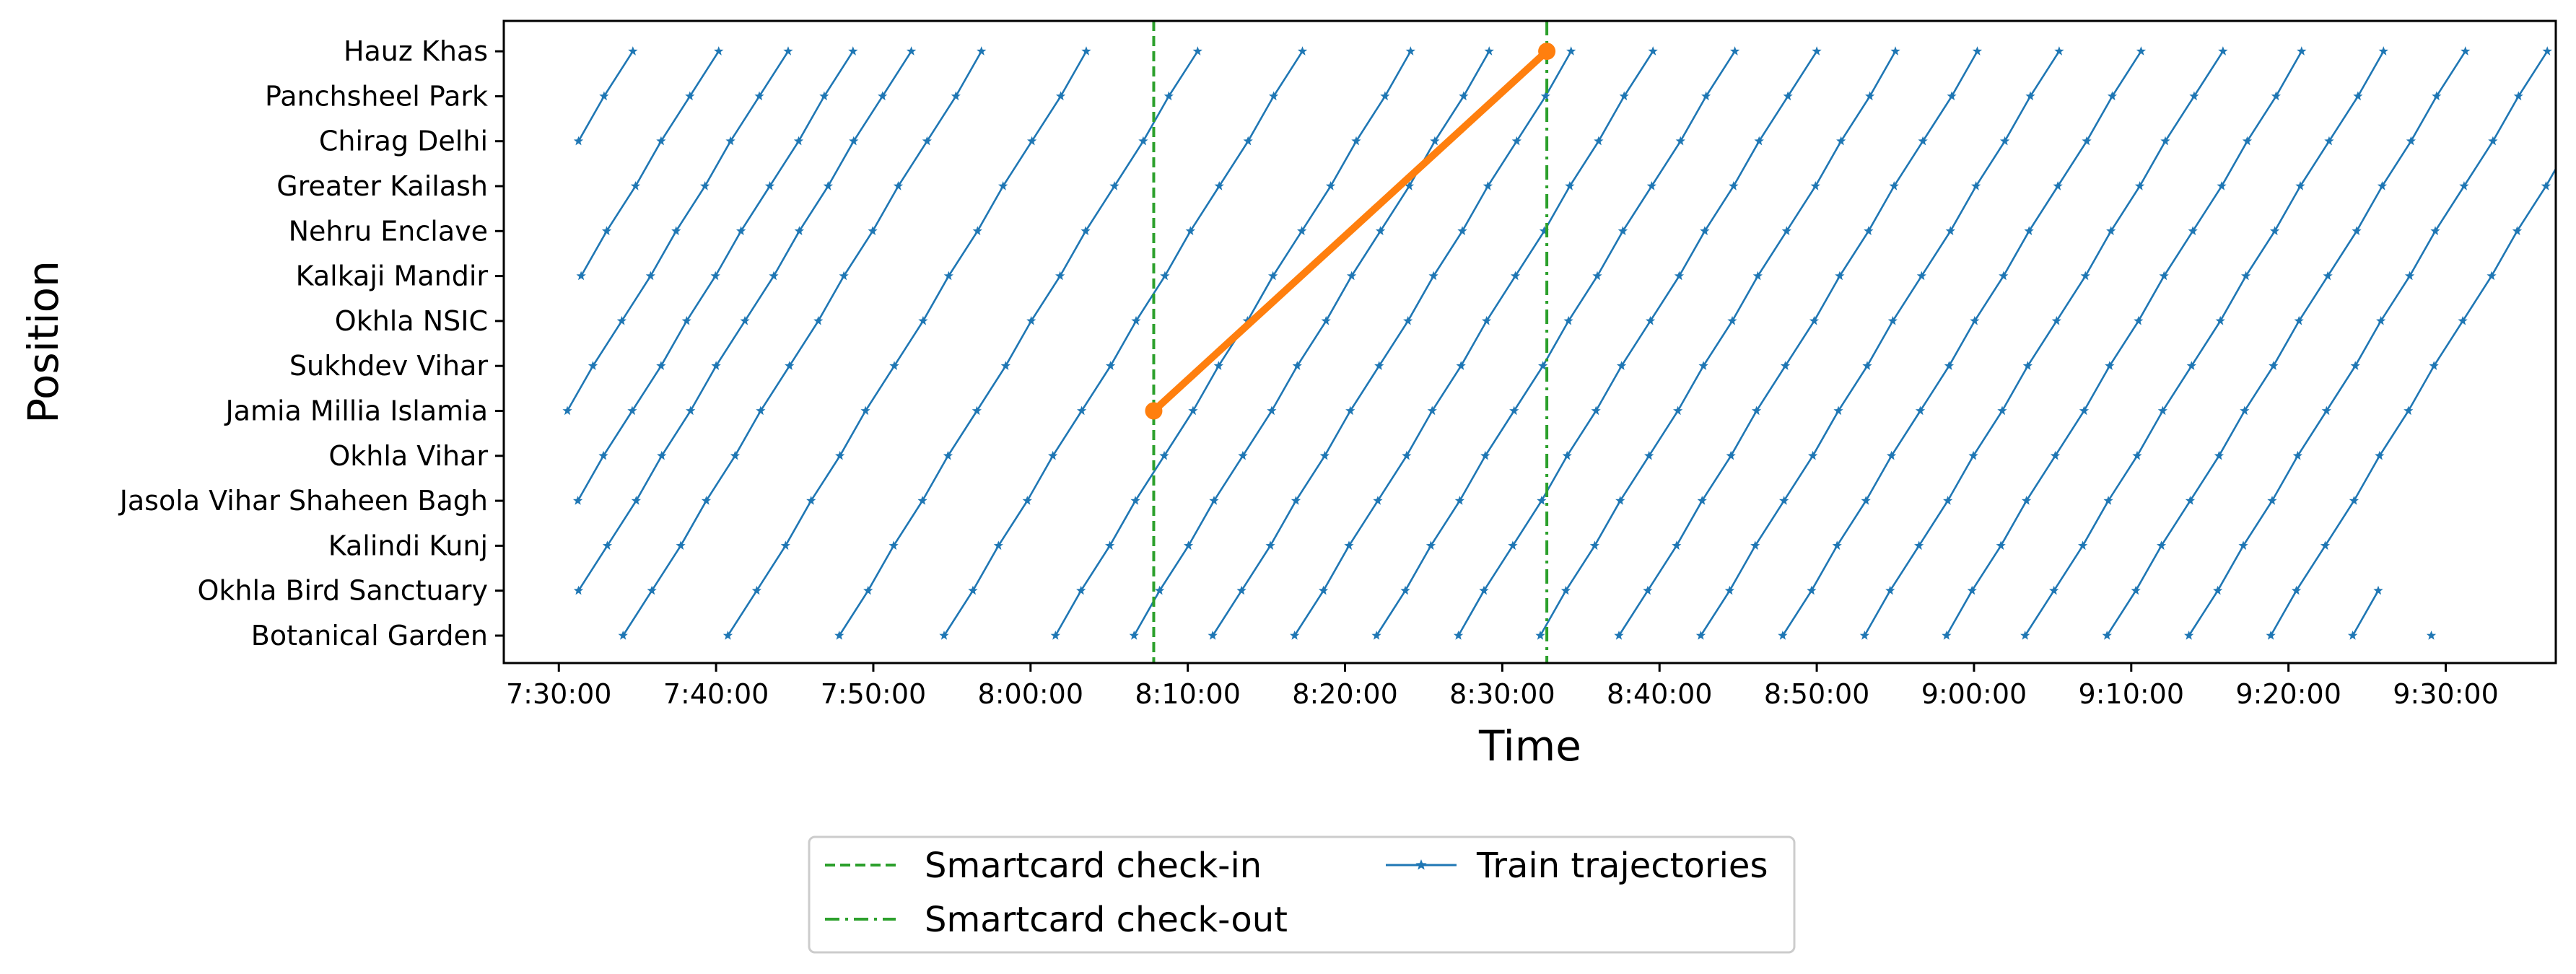 This screenshot has width=2576, height=974. What do you see at coordinates (874, 694) in the screenshot?
I see `x-tick-label: 7:50:00` at bounding box center [874, 694].